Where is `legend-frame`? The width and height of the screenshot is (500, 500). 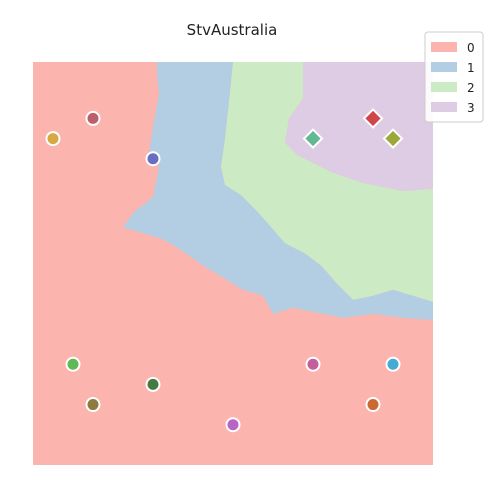
legend-frame is located at coordinates (454, 77).